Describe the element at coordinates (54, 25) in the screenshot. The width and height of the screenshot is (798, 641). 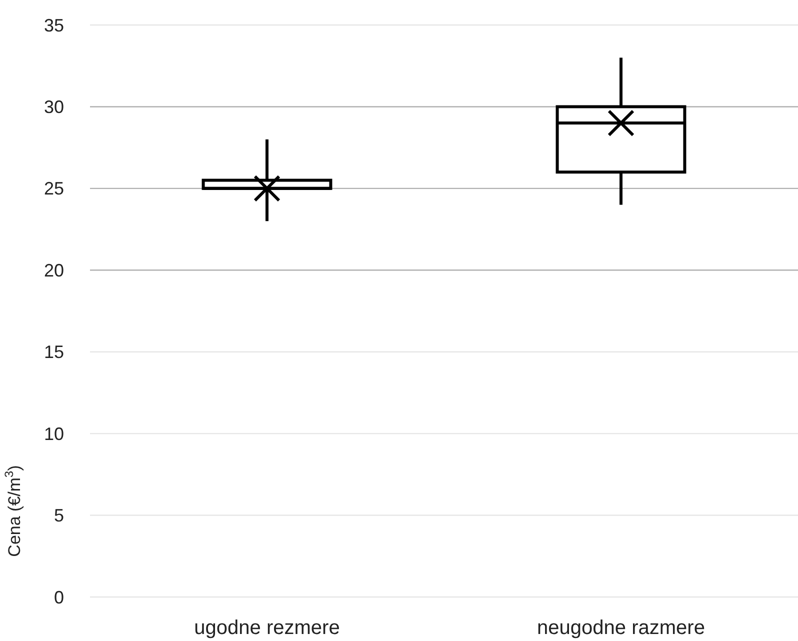
I see `y-tick-label: 35` at that location.